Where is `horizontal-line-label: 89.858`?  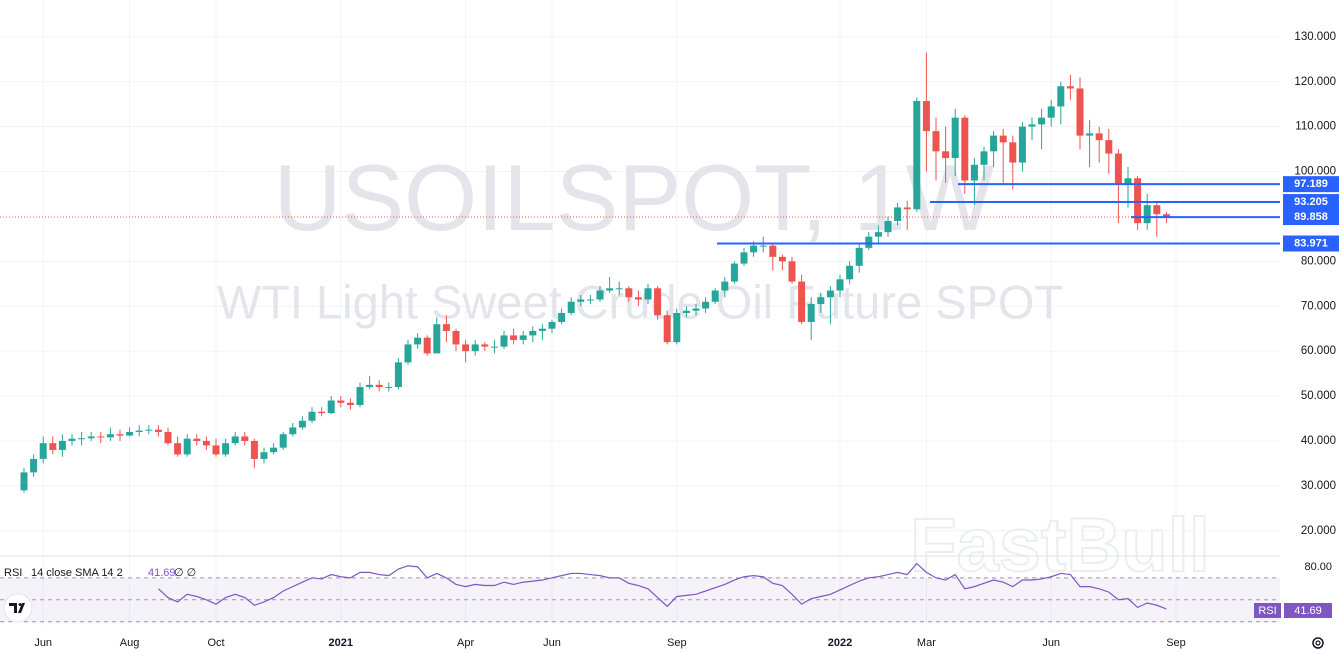
horizontal-line-label: 89.858 is located at coordinates (1311, 217).